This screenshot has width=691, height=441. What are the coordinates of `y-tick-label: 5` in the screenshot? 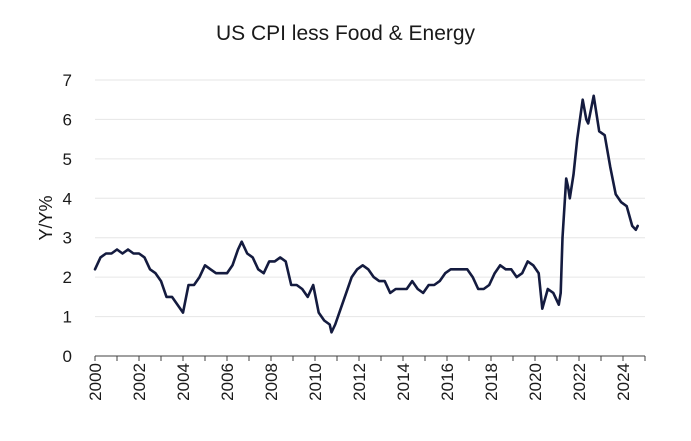 It's located at (67, 159).